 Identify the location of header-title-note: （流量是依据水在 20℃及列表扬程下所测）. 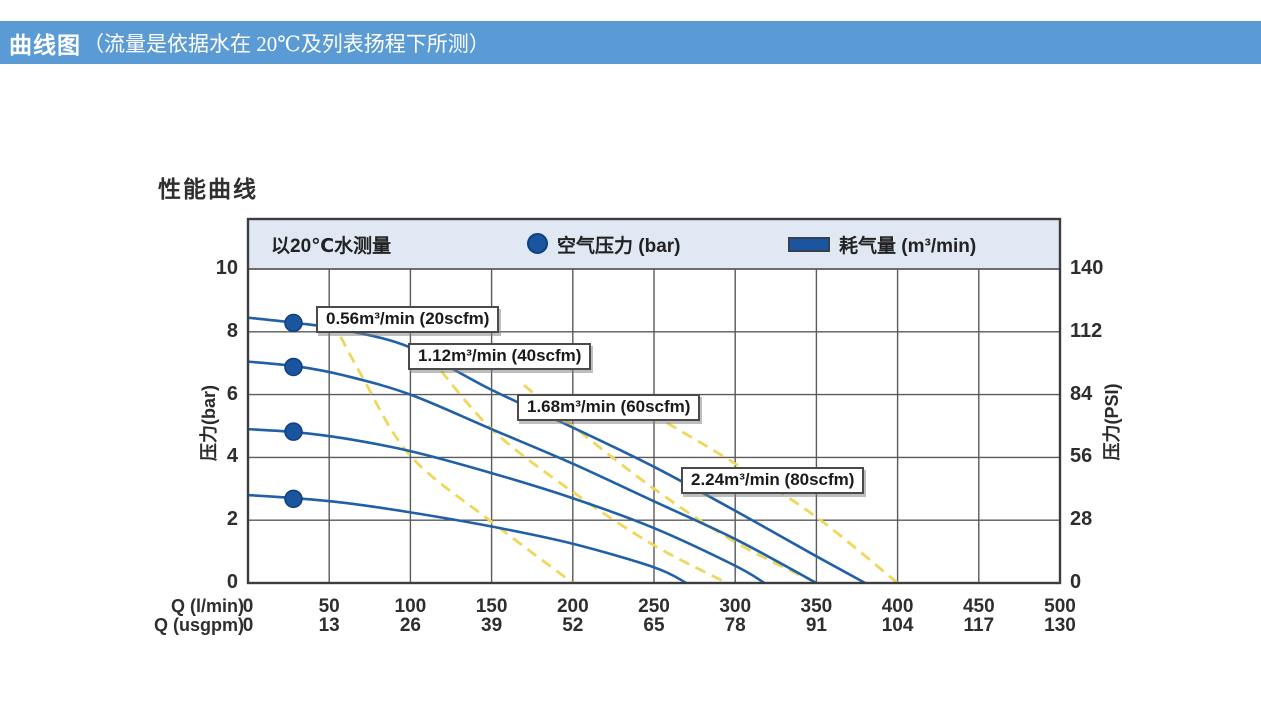
(286, 43).